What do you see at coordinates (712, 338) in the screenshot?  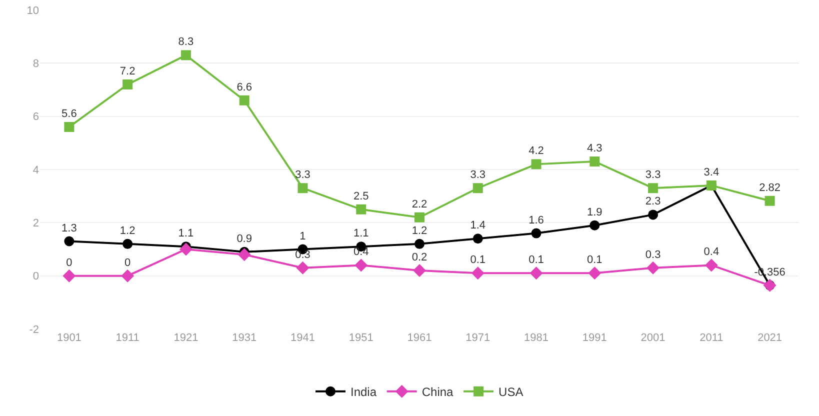 I see `x-tick-label: 2011` at bounding box center [712, 338].